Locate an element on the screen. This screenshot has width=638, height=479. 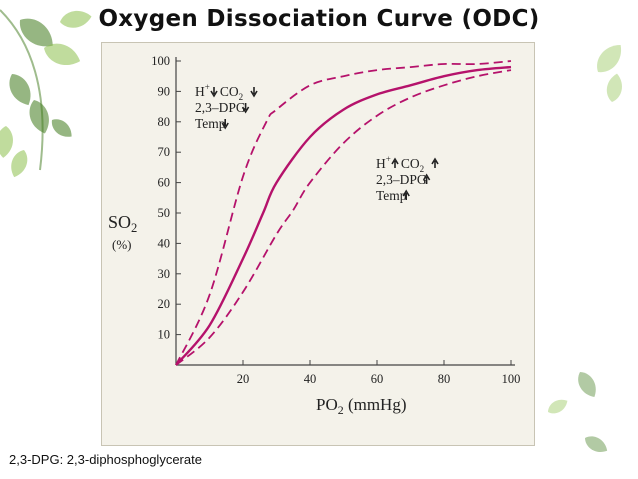
y-tick-label: 10 is located at coordinates (164, 335).